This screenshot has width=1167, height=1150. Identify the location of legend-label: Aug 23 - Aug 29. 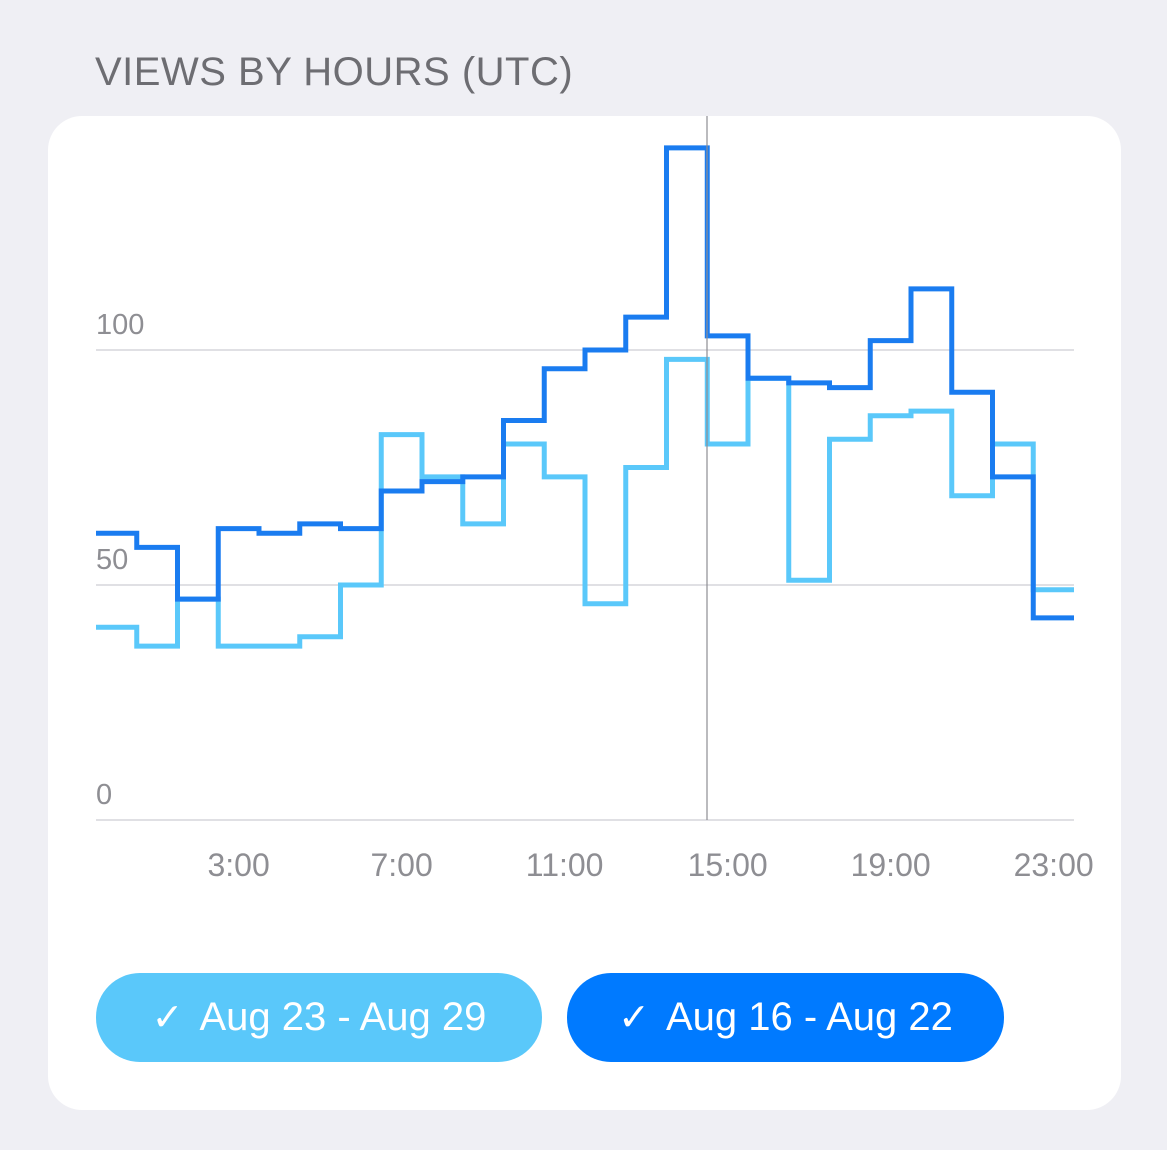
(343, 1017).